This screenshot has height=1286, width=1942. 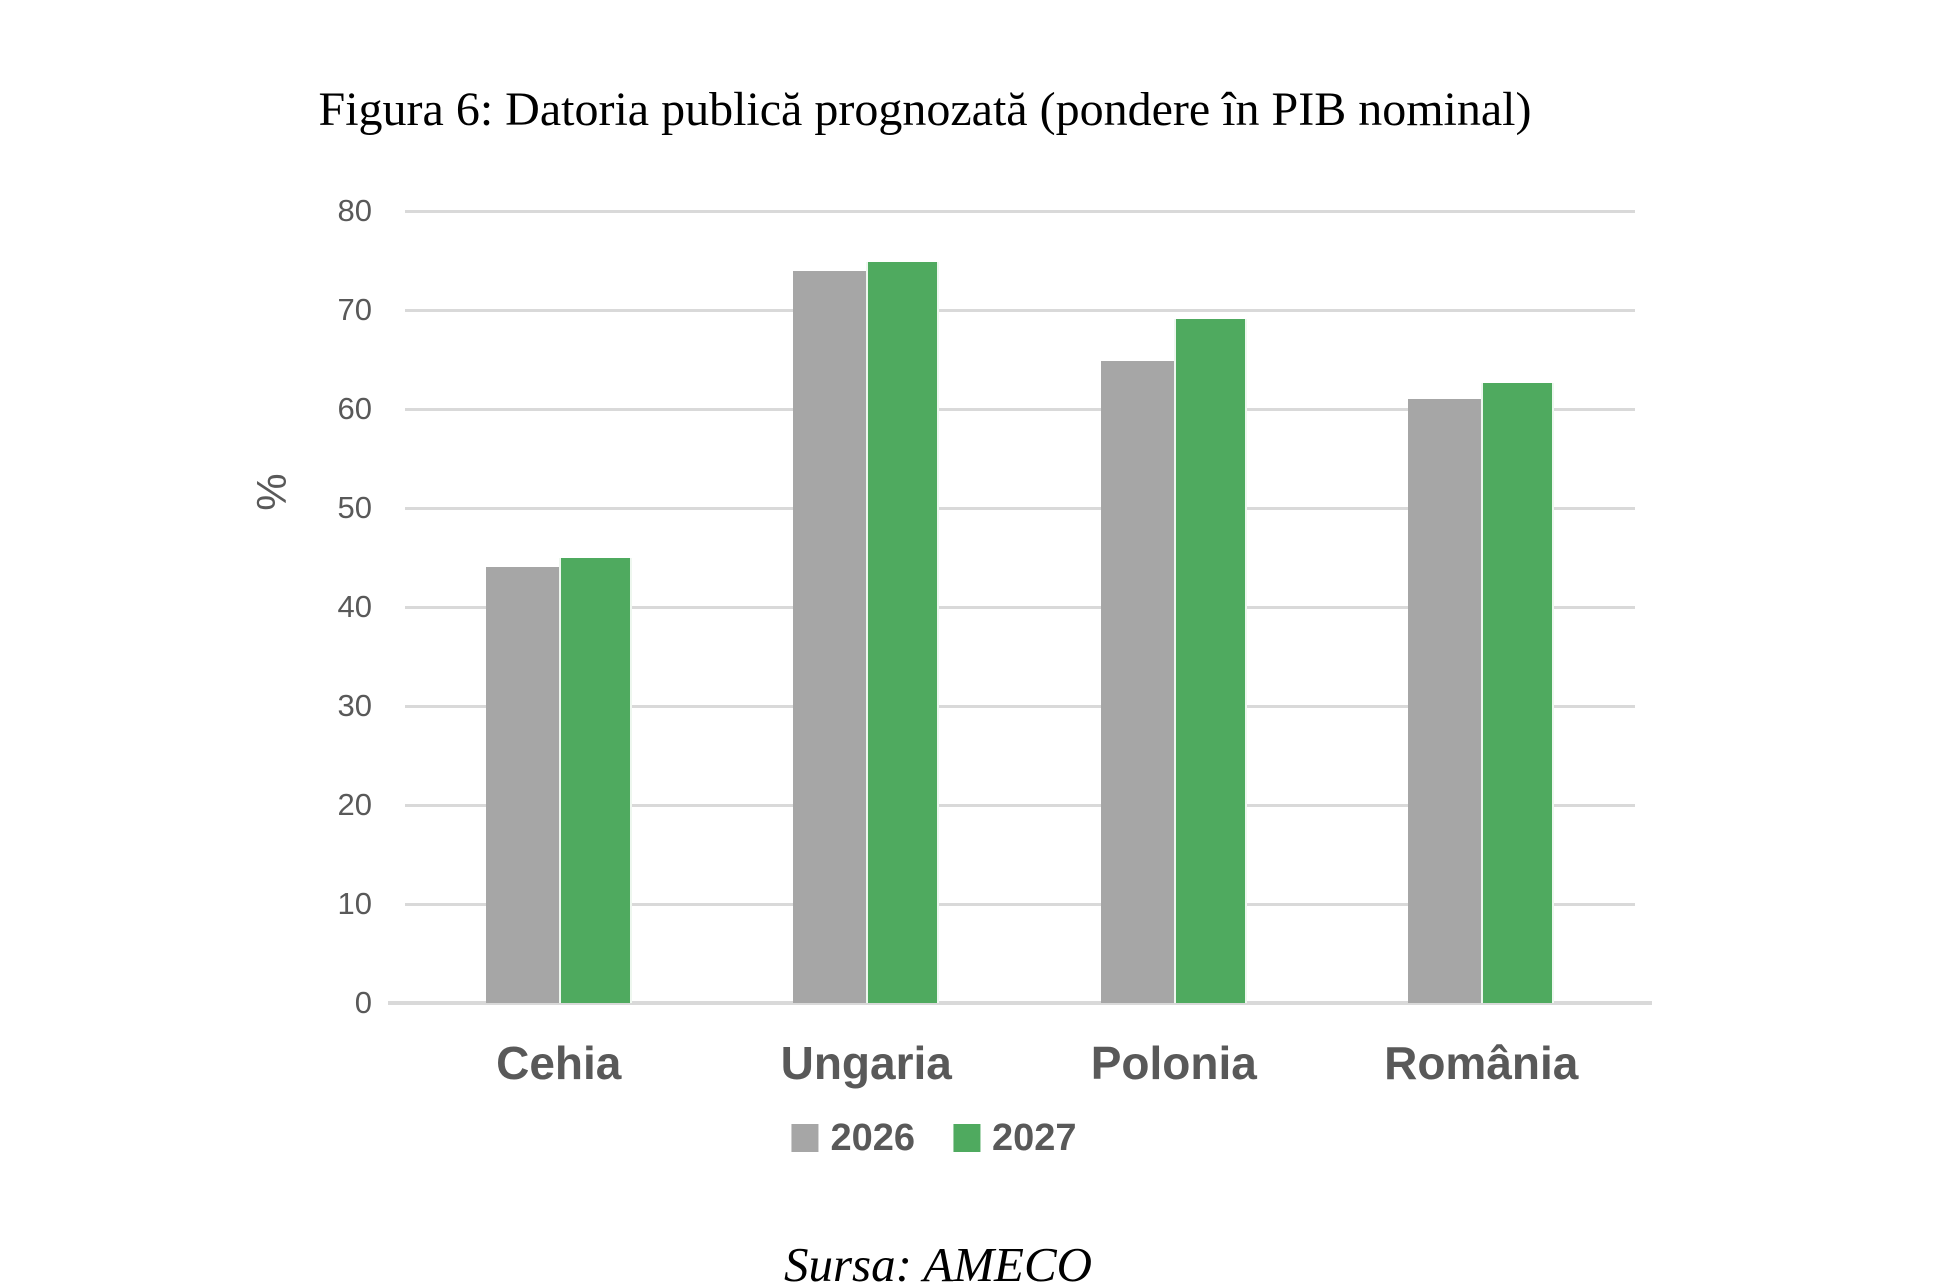 I want to click on bar-polonia-2027, so click(x=1210, y=660).